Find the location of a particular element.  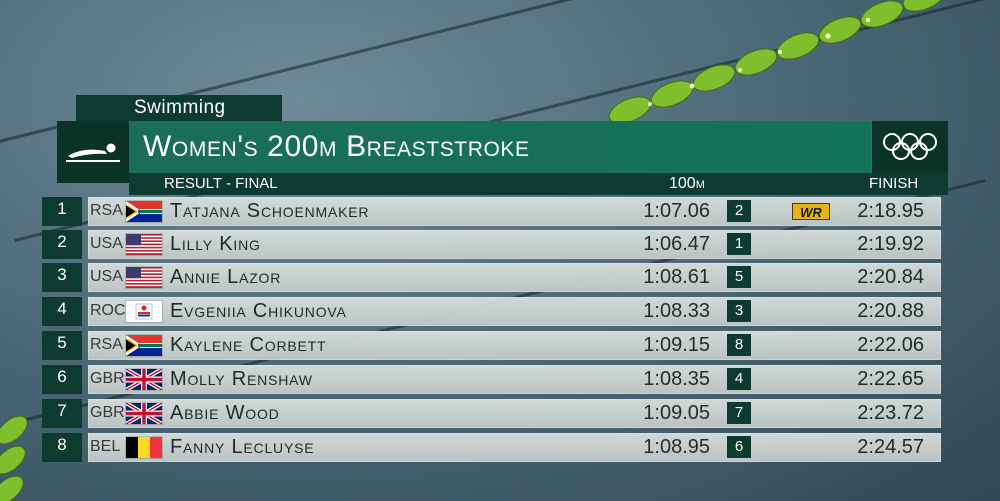

lane-rope-top is located at coordinates (777, 62).